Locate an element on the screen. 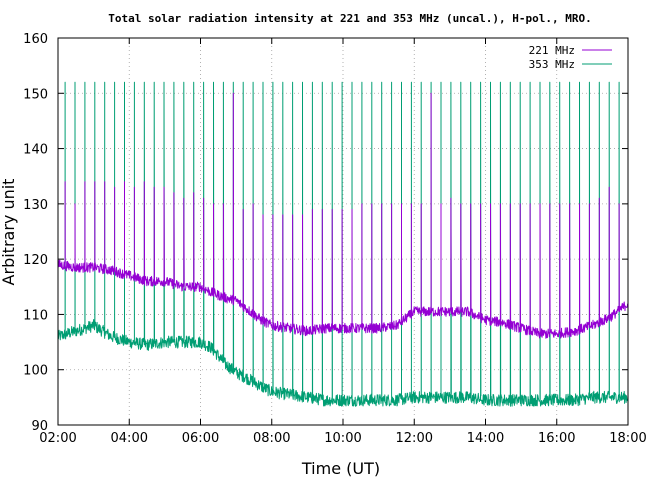  y-tick-label: 110 is located at coordinates (35, 315).